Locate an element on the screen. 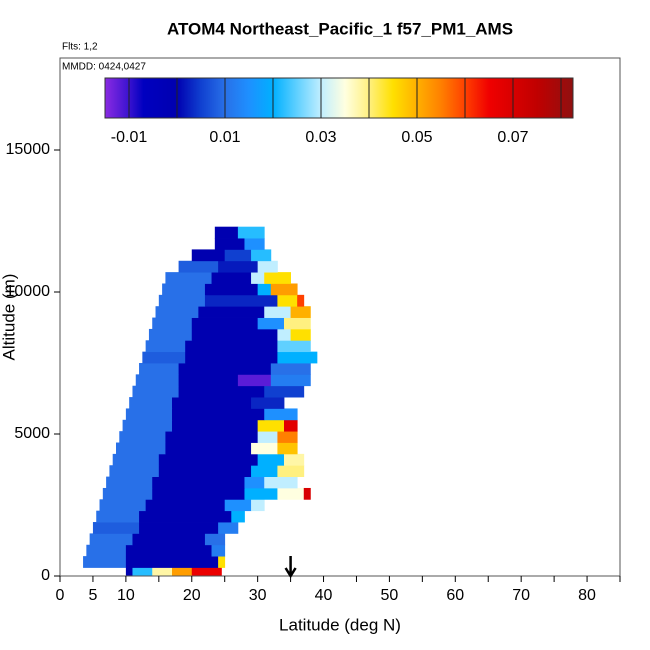  x-tick-label: 20 is located at coordinates (192, 595).